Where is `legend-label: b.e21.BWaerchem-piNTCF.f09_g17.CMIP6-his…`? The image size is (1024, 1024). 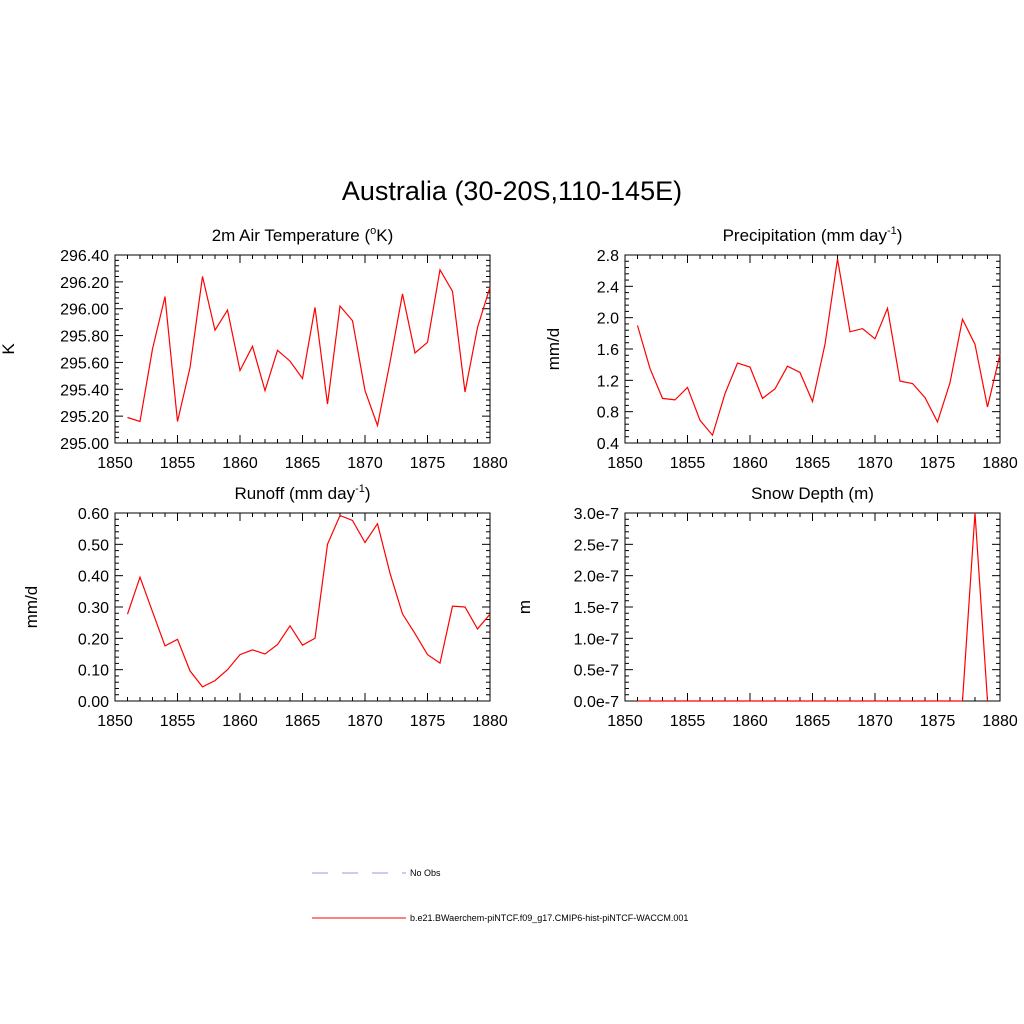 legend-label: b.e21.BWaerchem-piNTCF.f09_g17.CMIP6-his… is located at coordinates (549, 918).